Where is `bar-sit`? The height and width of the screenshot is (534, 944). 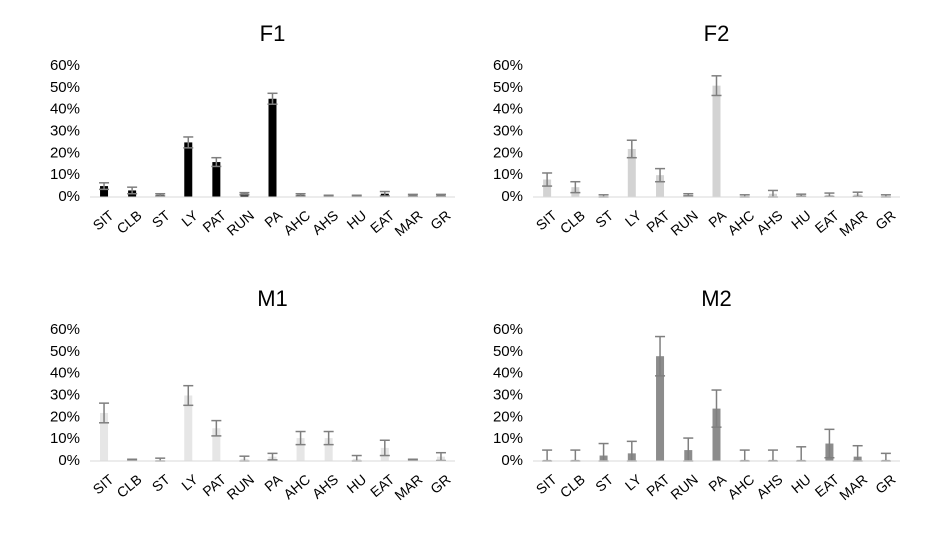 bar-sit is located at coordinates (104, 191).